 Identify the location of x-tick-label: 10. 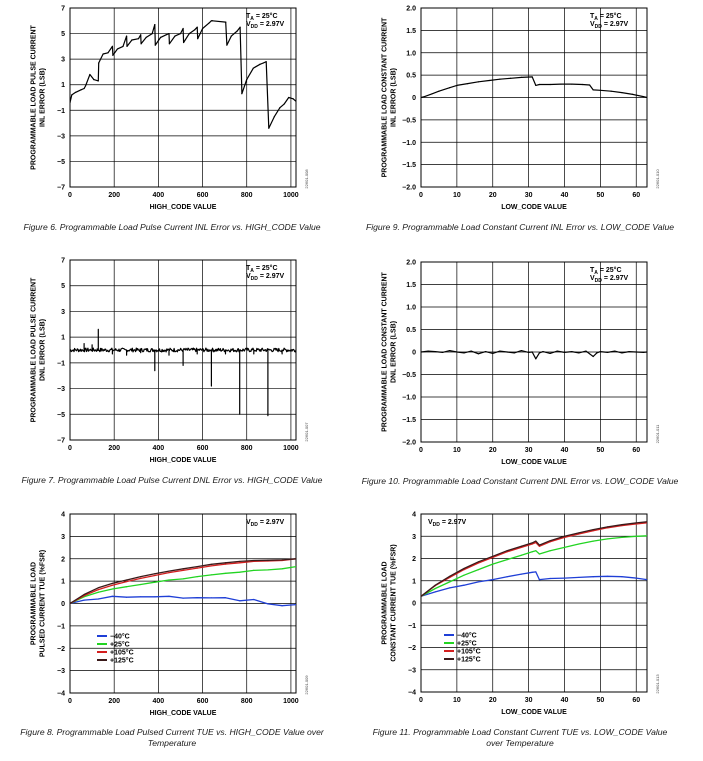
(457, 450).